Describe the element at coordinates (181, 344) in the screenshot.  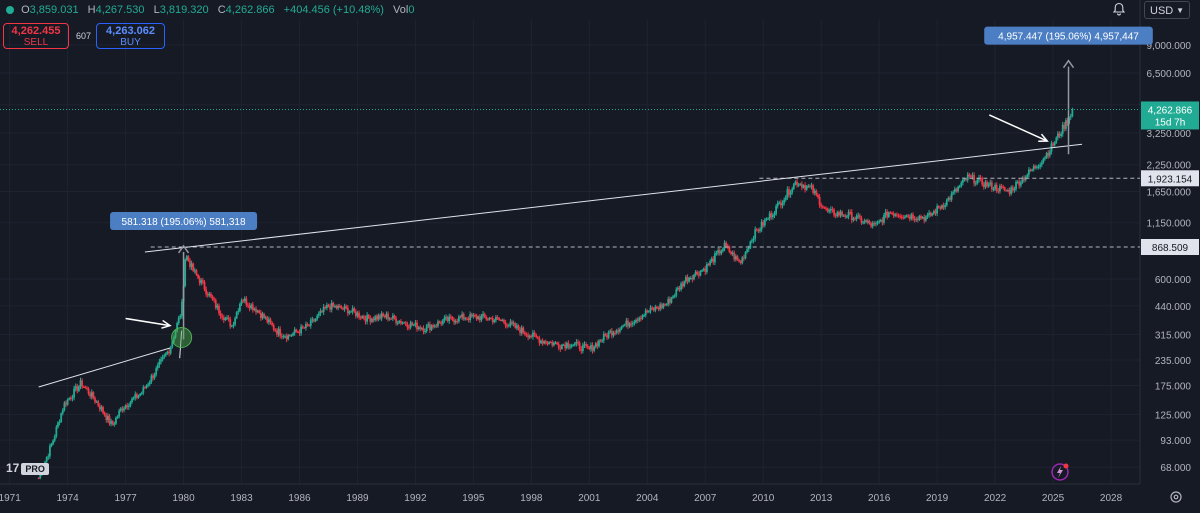
I see `trendline` at that location.